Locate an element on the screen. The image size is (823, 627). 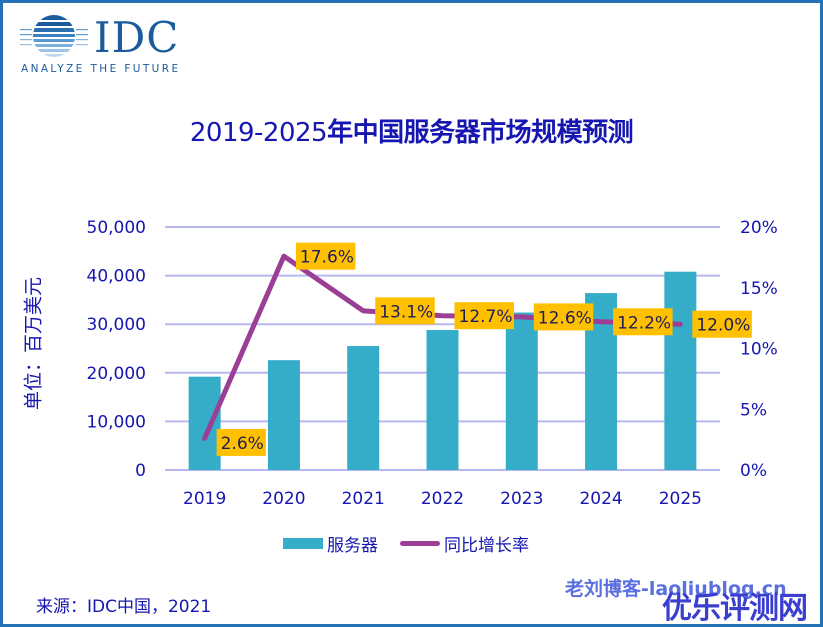
bar-2022 is located at coordinates (442, 400).